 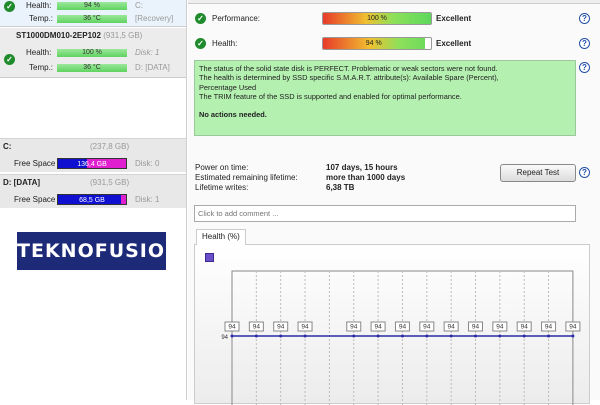 I want to click on power-on-value: 107 days, 15 hours, so click(x=362, y=167).